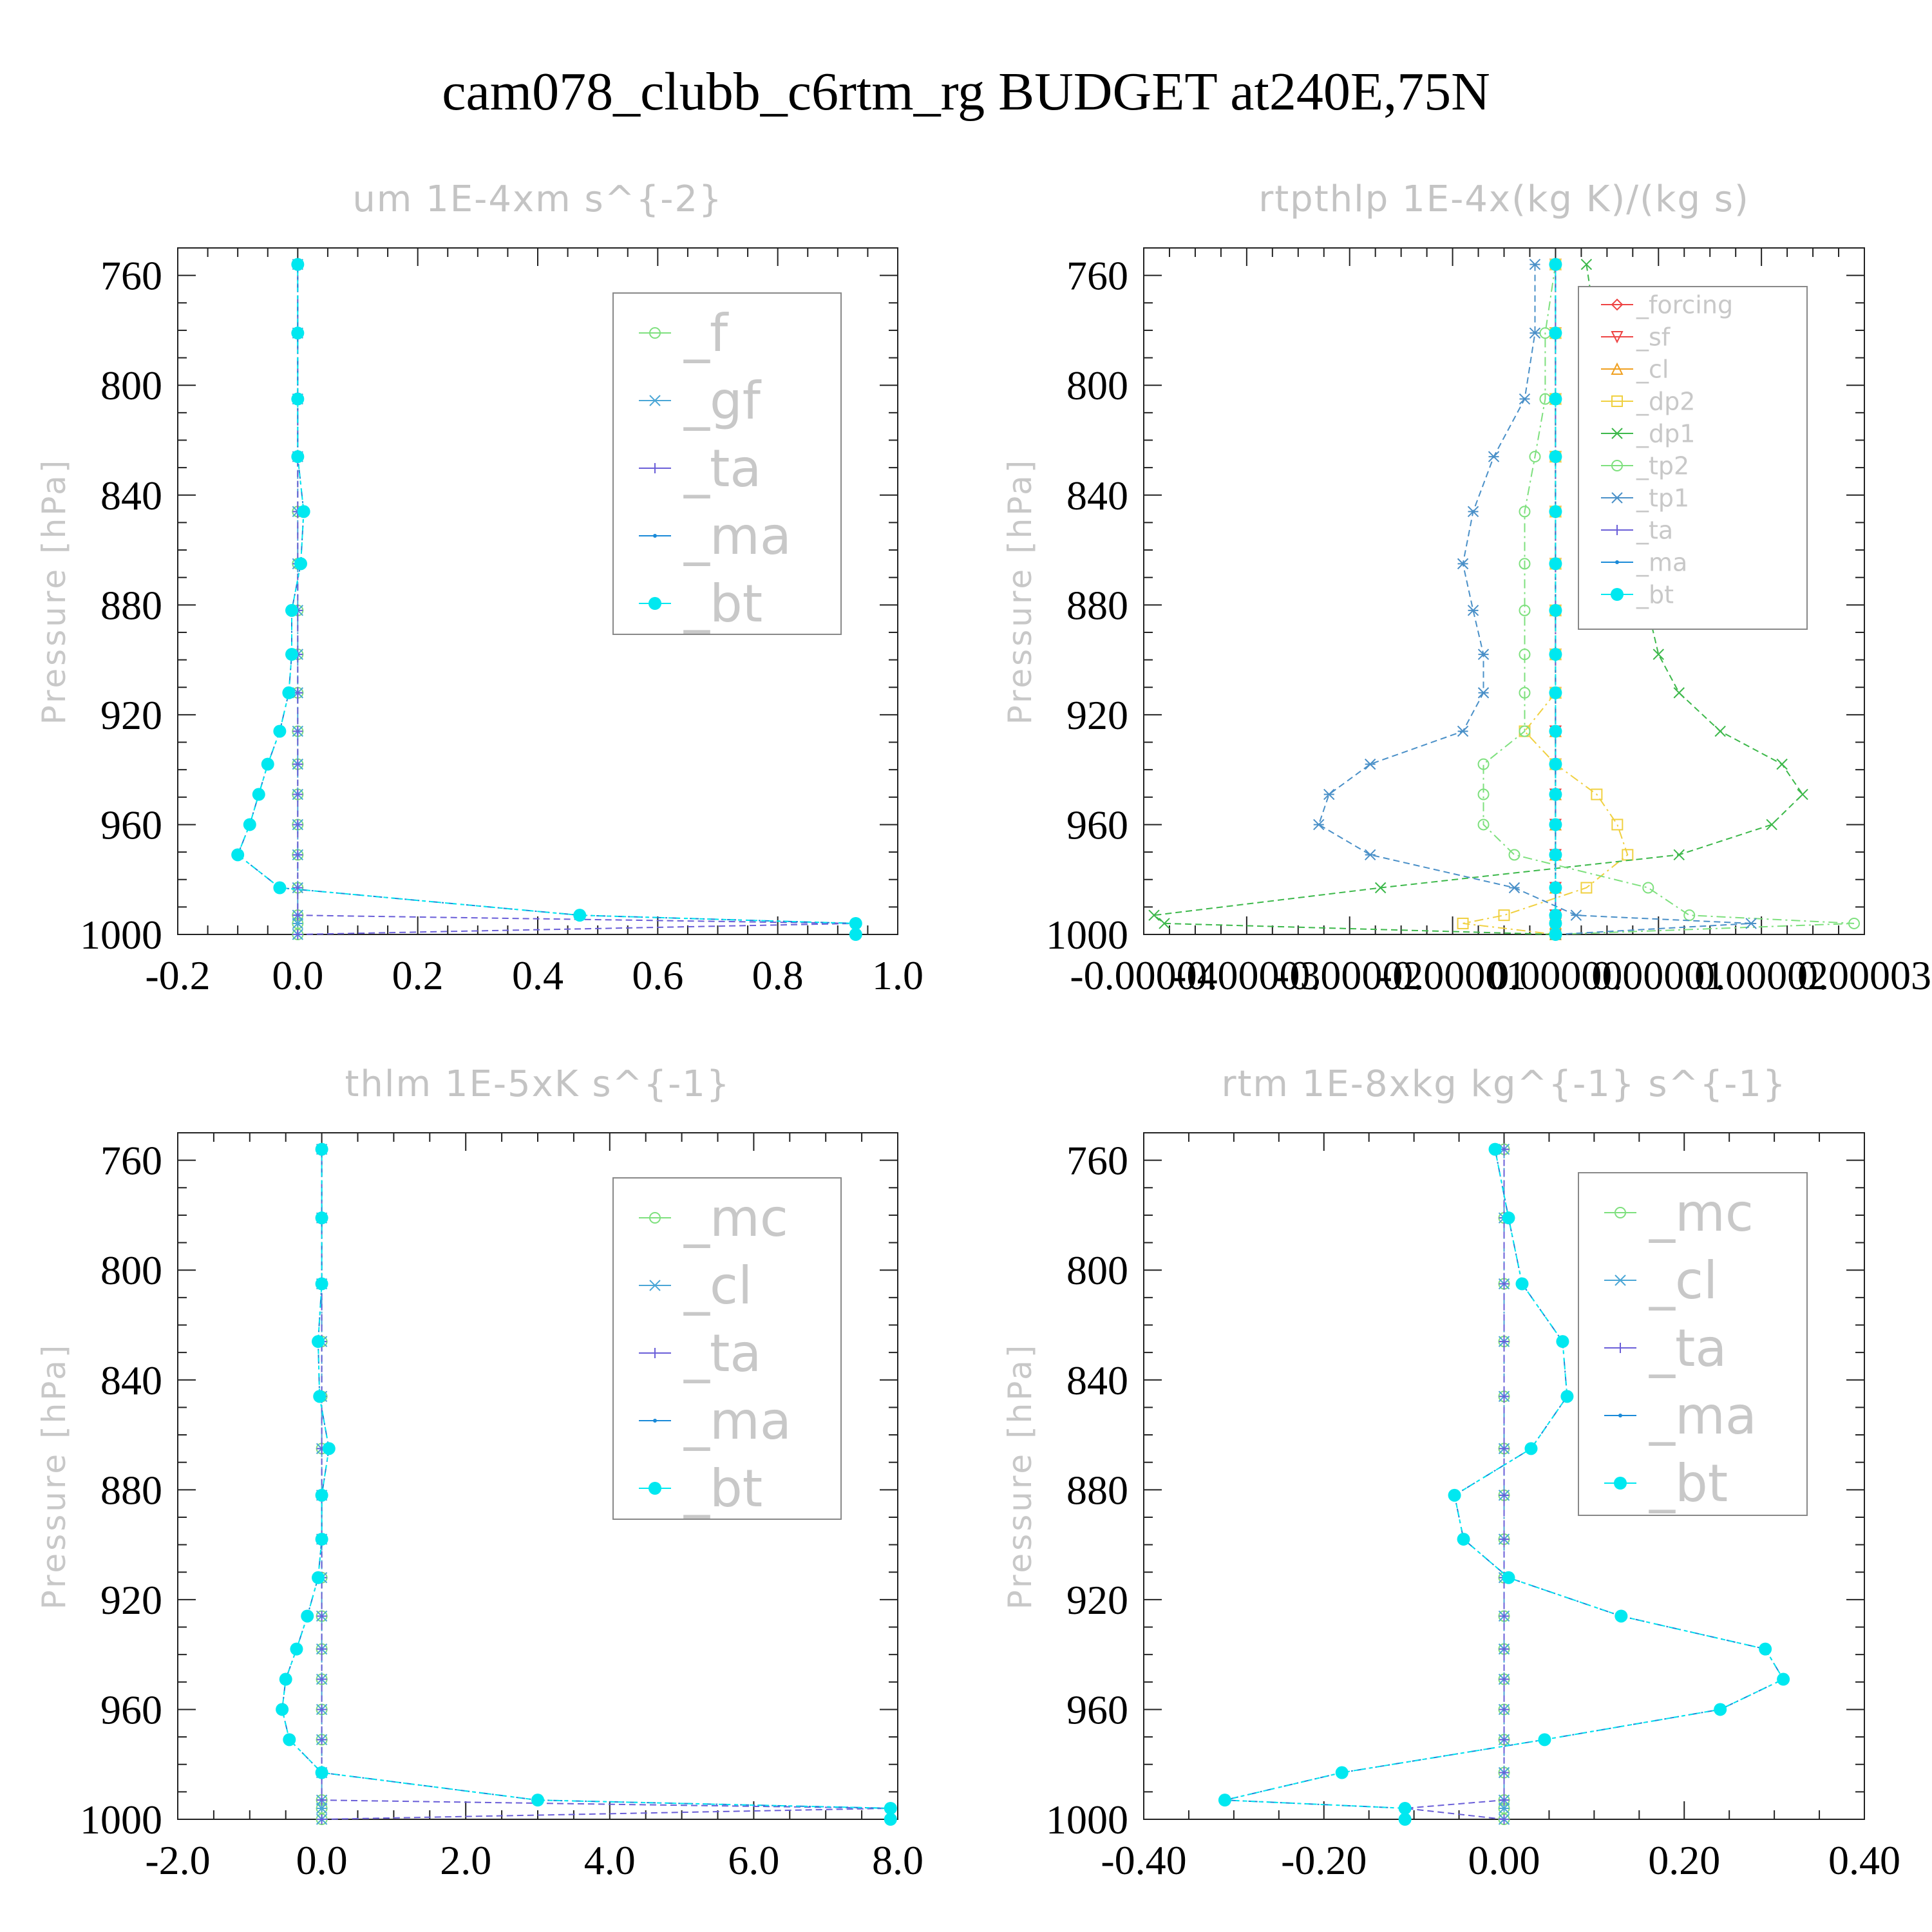  I want to click on x-tick-label: 0.00, so click(1504, 1860).